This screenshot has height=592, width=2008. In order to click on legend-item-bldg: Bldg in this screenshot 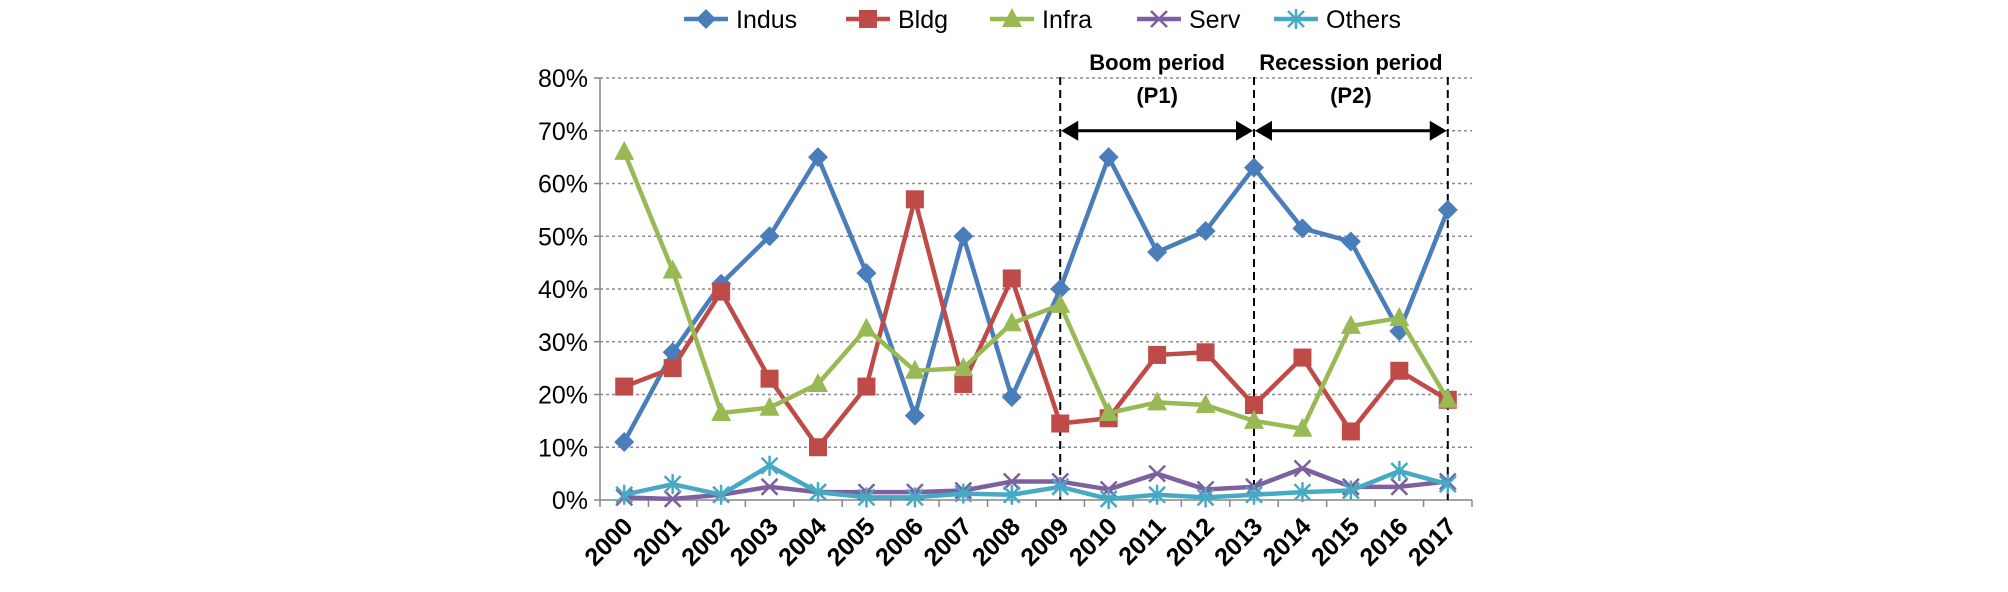, I will do `click(897, 20)`.